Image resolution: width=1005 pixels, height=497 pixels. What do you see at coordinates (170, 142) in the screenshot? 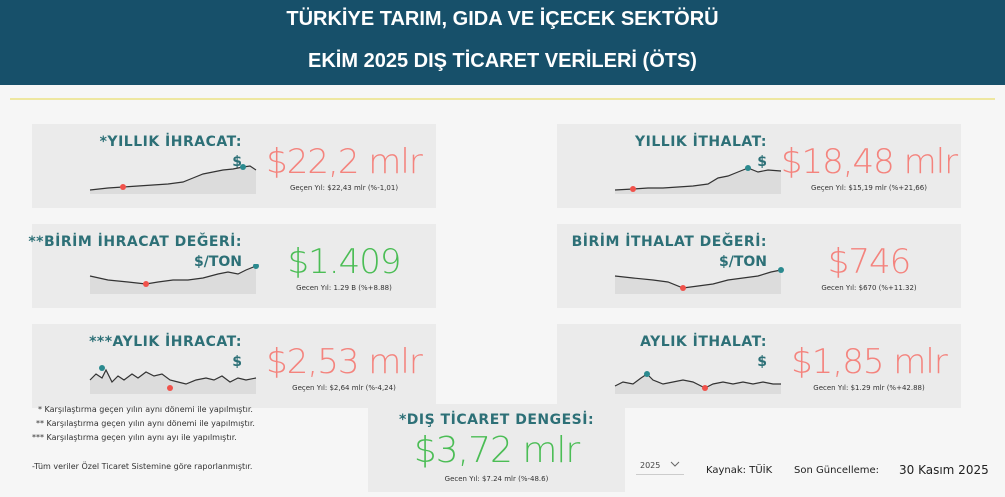
I see `kpi-label: *YILLIK İHRACAT:` at bounding box center [170, 142].